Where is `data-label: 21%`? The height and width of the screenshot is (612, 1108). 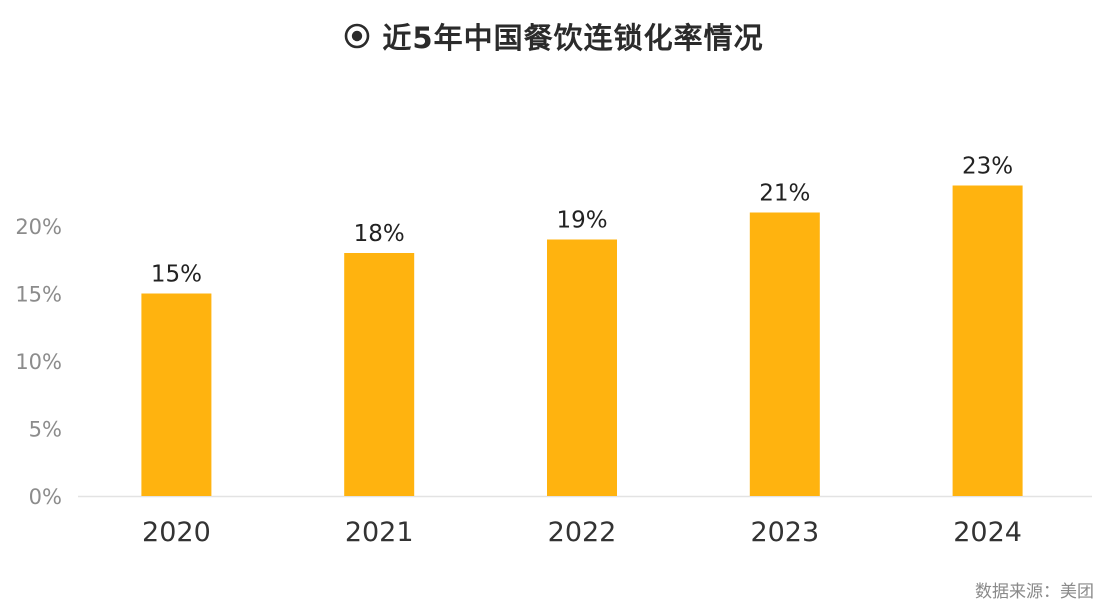 data-label: 21% is located at coordinates (784, 194).